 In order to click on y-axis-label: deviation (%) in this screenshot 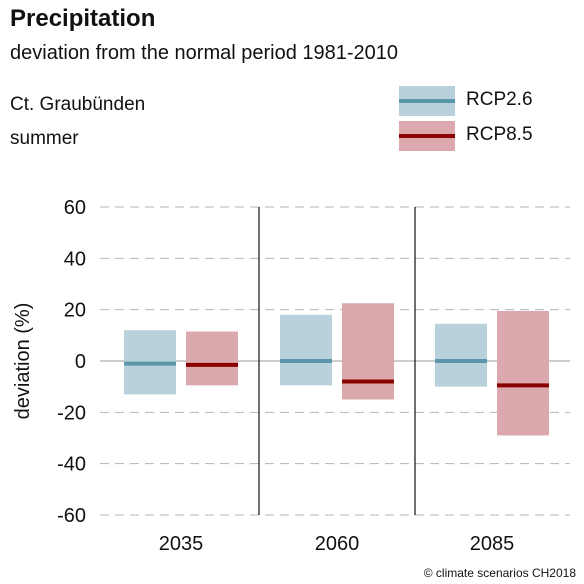, I will do `click(23, 361)`.